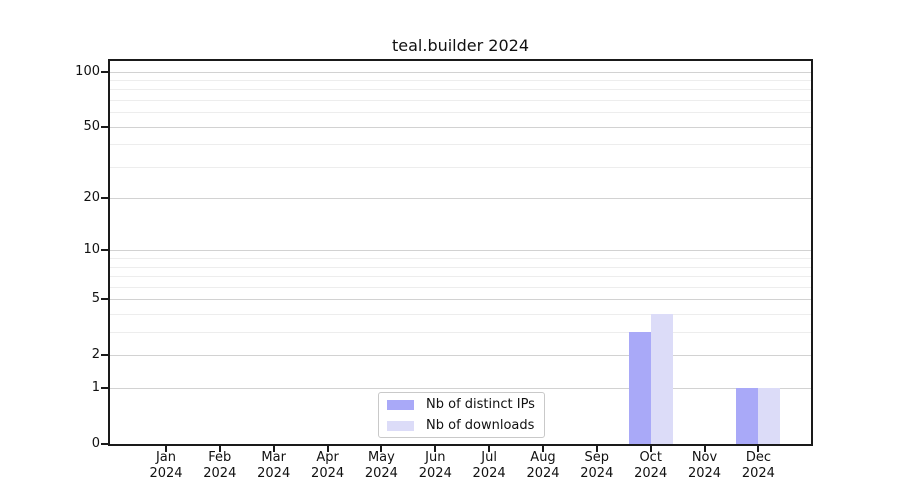 The height and width of the screenshot is (500, 900). Describe the element at coordinates (400, 425) in the screenshot. I see `legend-swatch-downloads` at that location.